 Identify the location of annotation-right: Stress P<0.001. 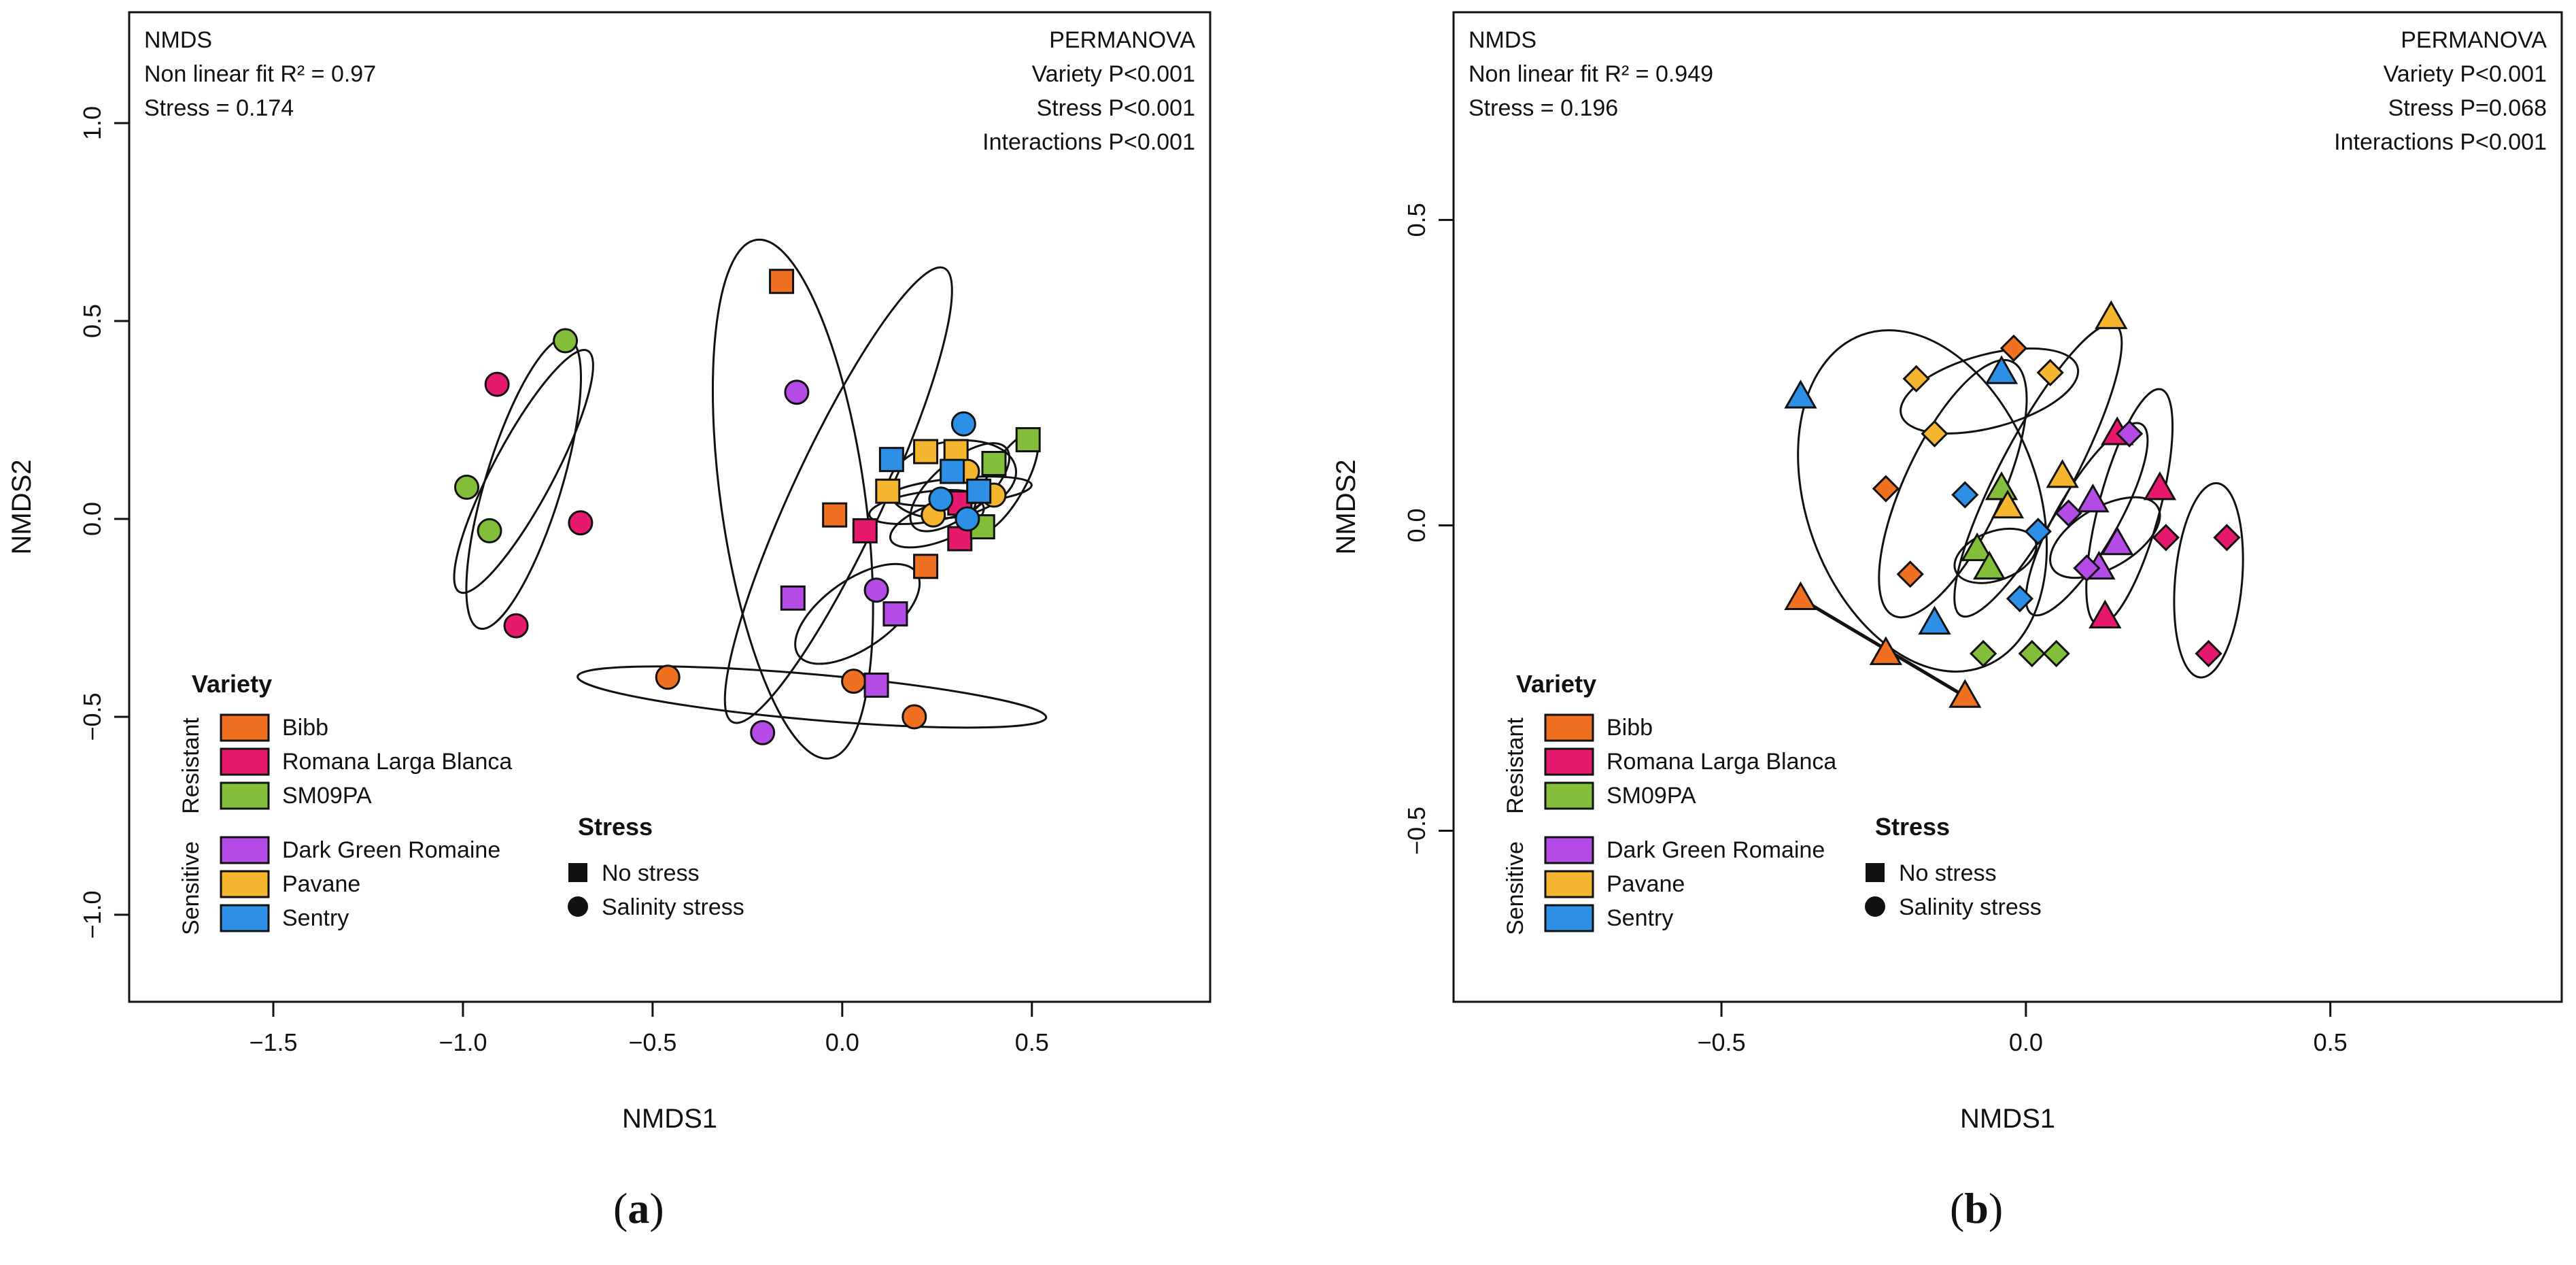
(1116, 108).